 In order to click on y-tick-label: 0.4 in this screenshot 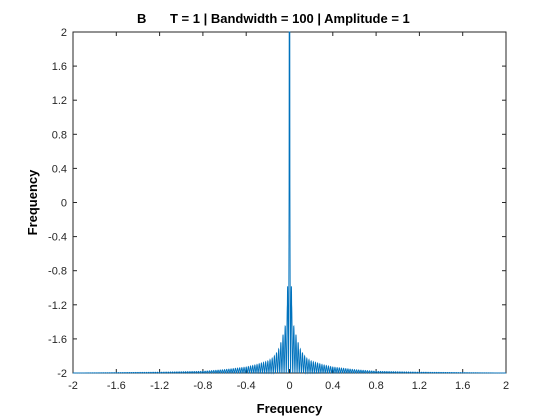, I will do `click(59, 169)`.